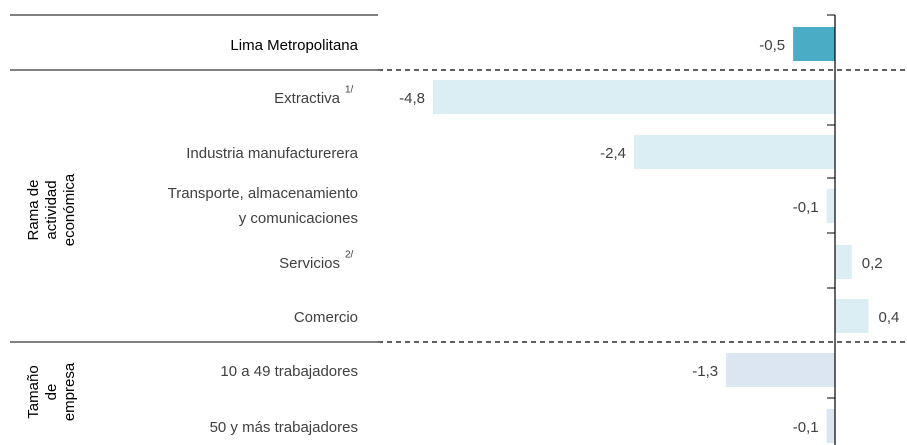 The height and width of the screenshot is (445, 907). Describe the element at coordinates (307, 98) in the screenshot. I see `category-label: Extractiva` at that location.